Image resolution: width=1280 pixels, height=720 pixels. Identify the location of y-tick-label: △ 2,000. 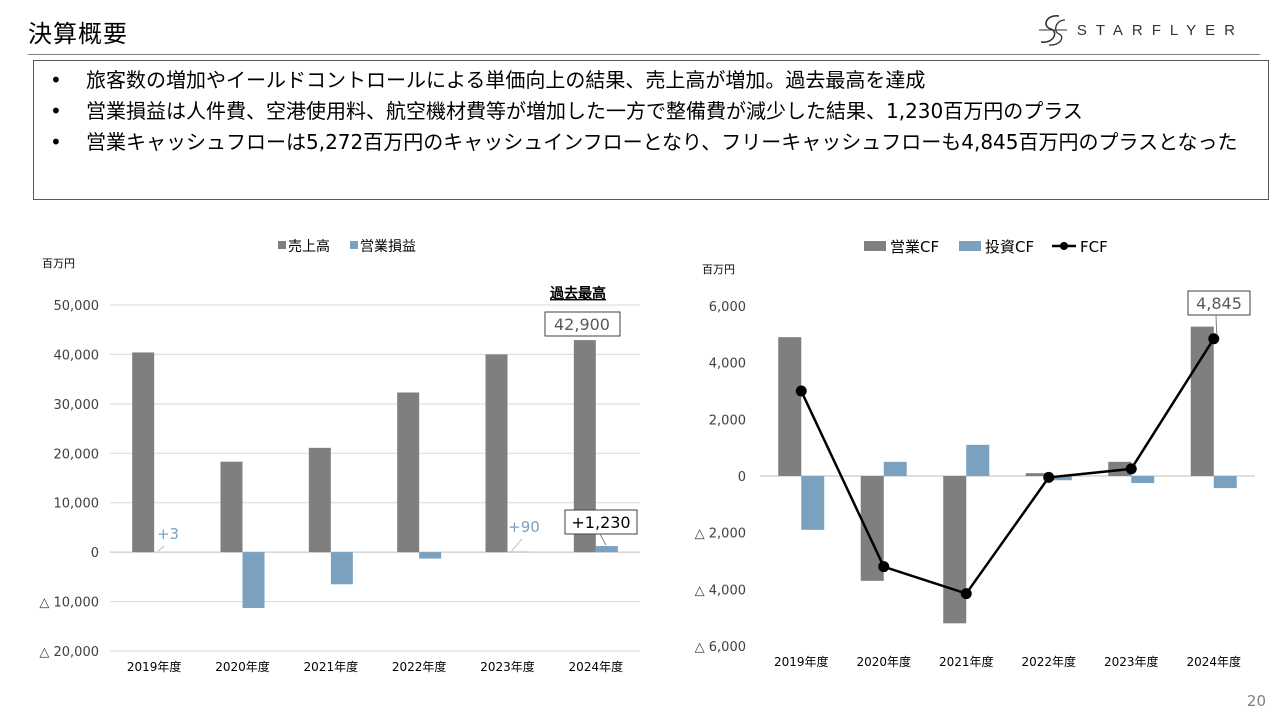
(720, 534).